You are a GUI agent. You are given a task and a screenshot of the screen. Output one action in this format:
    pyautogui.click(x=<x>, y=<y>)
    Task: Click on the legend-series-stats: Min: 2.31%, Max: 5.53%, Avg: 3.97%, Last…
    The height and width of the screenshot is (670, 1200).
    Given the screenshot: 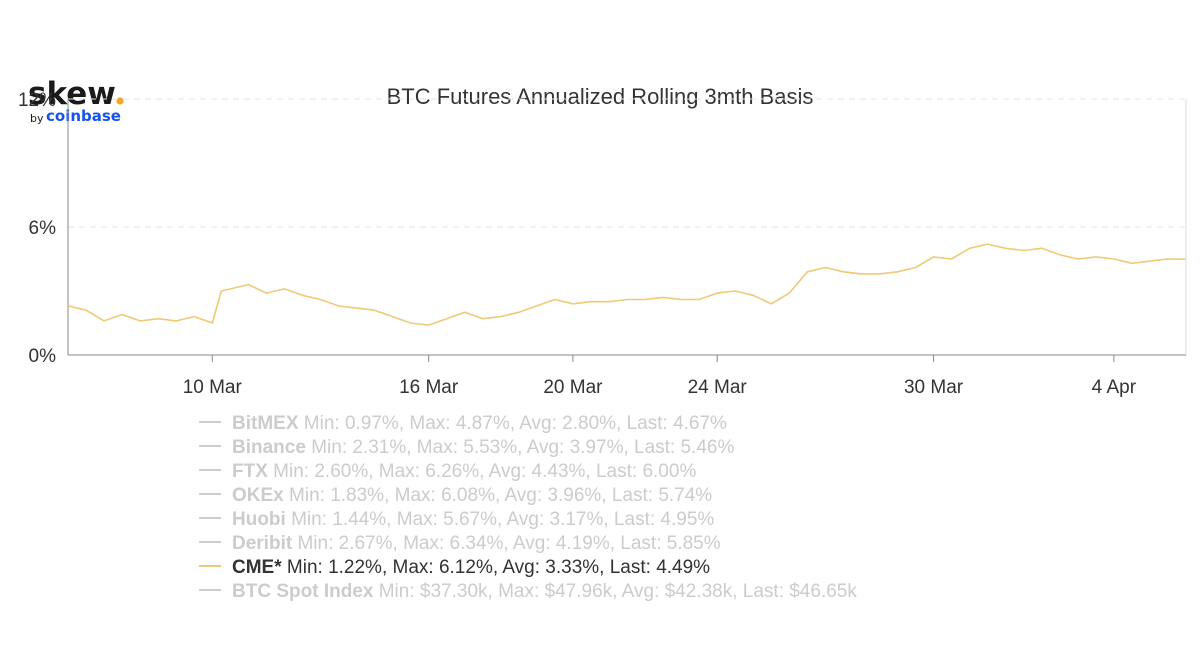 What is the action you would take?
    pyautogui.click(x=520, y=447)
    